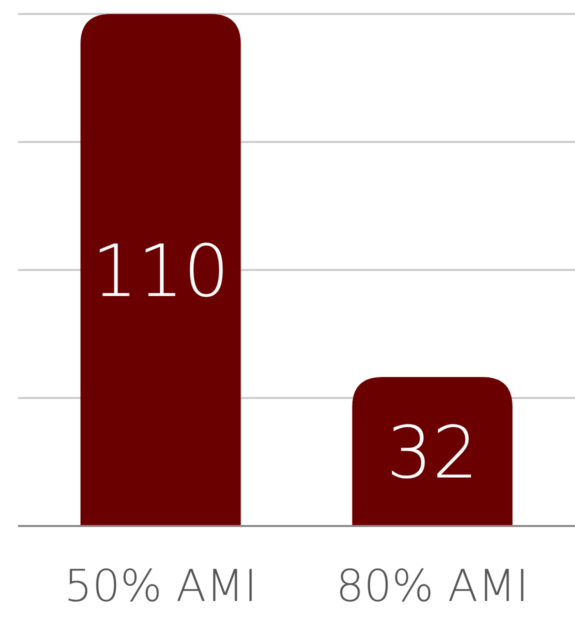 The image size is (575, 625). What do you see at coordinates (432, 452) in the screenshot?
I see `data-label: 32` at bounding box center [432, 452].